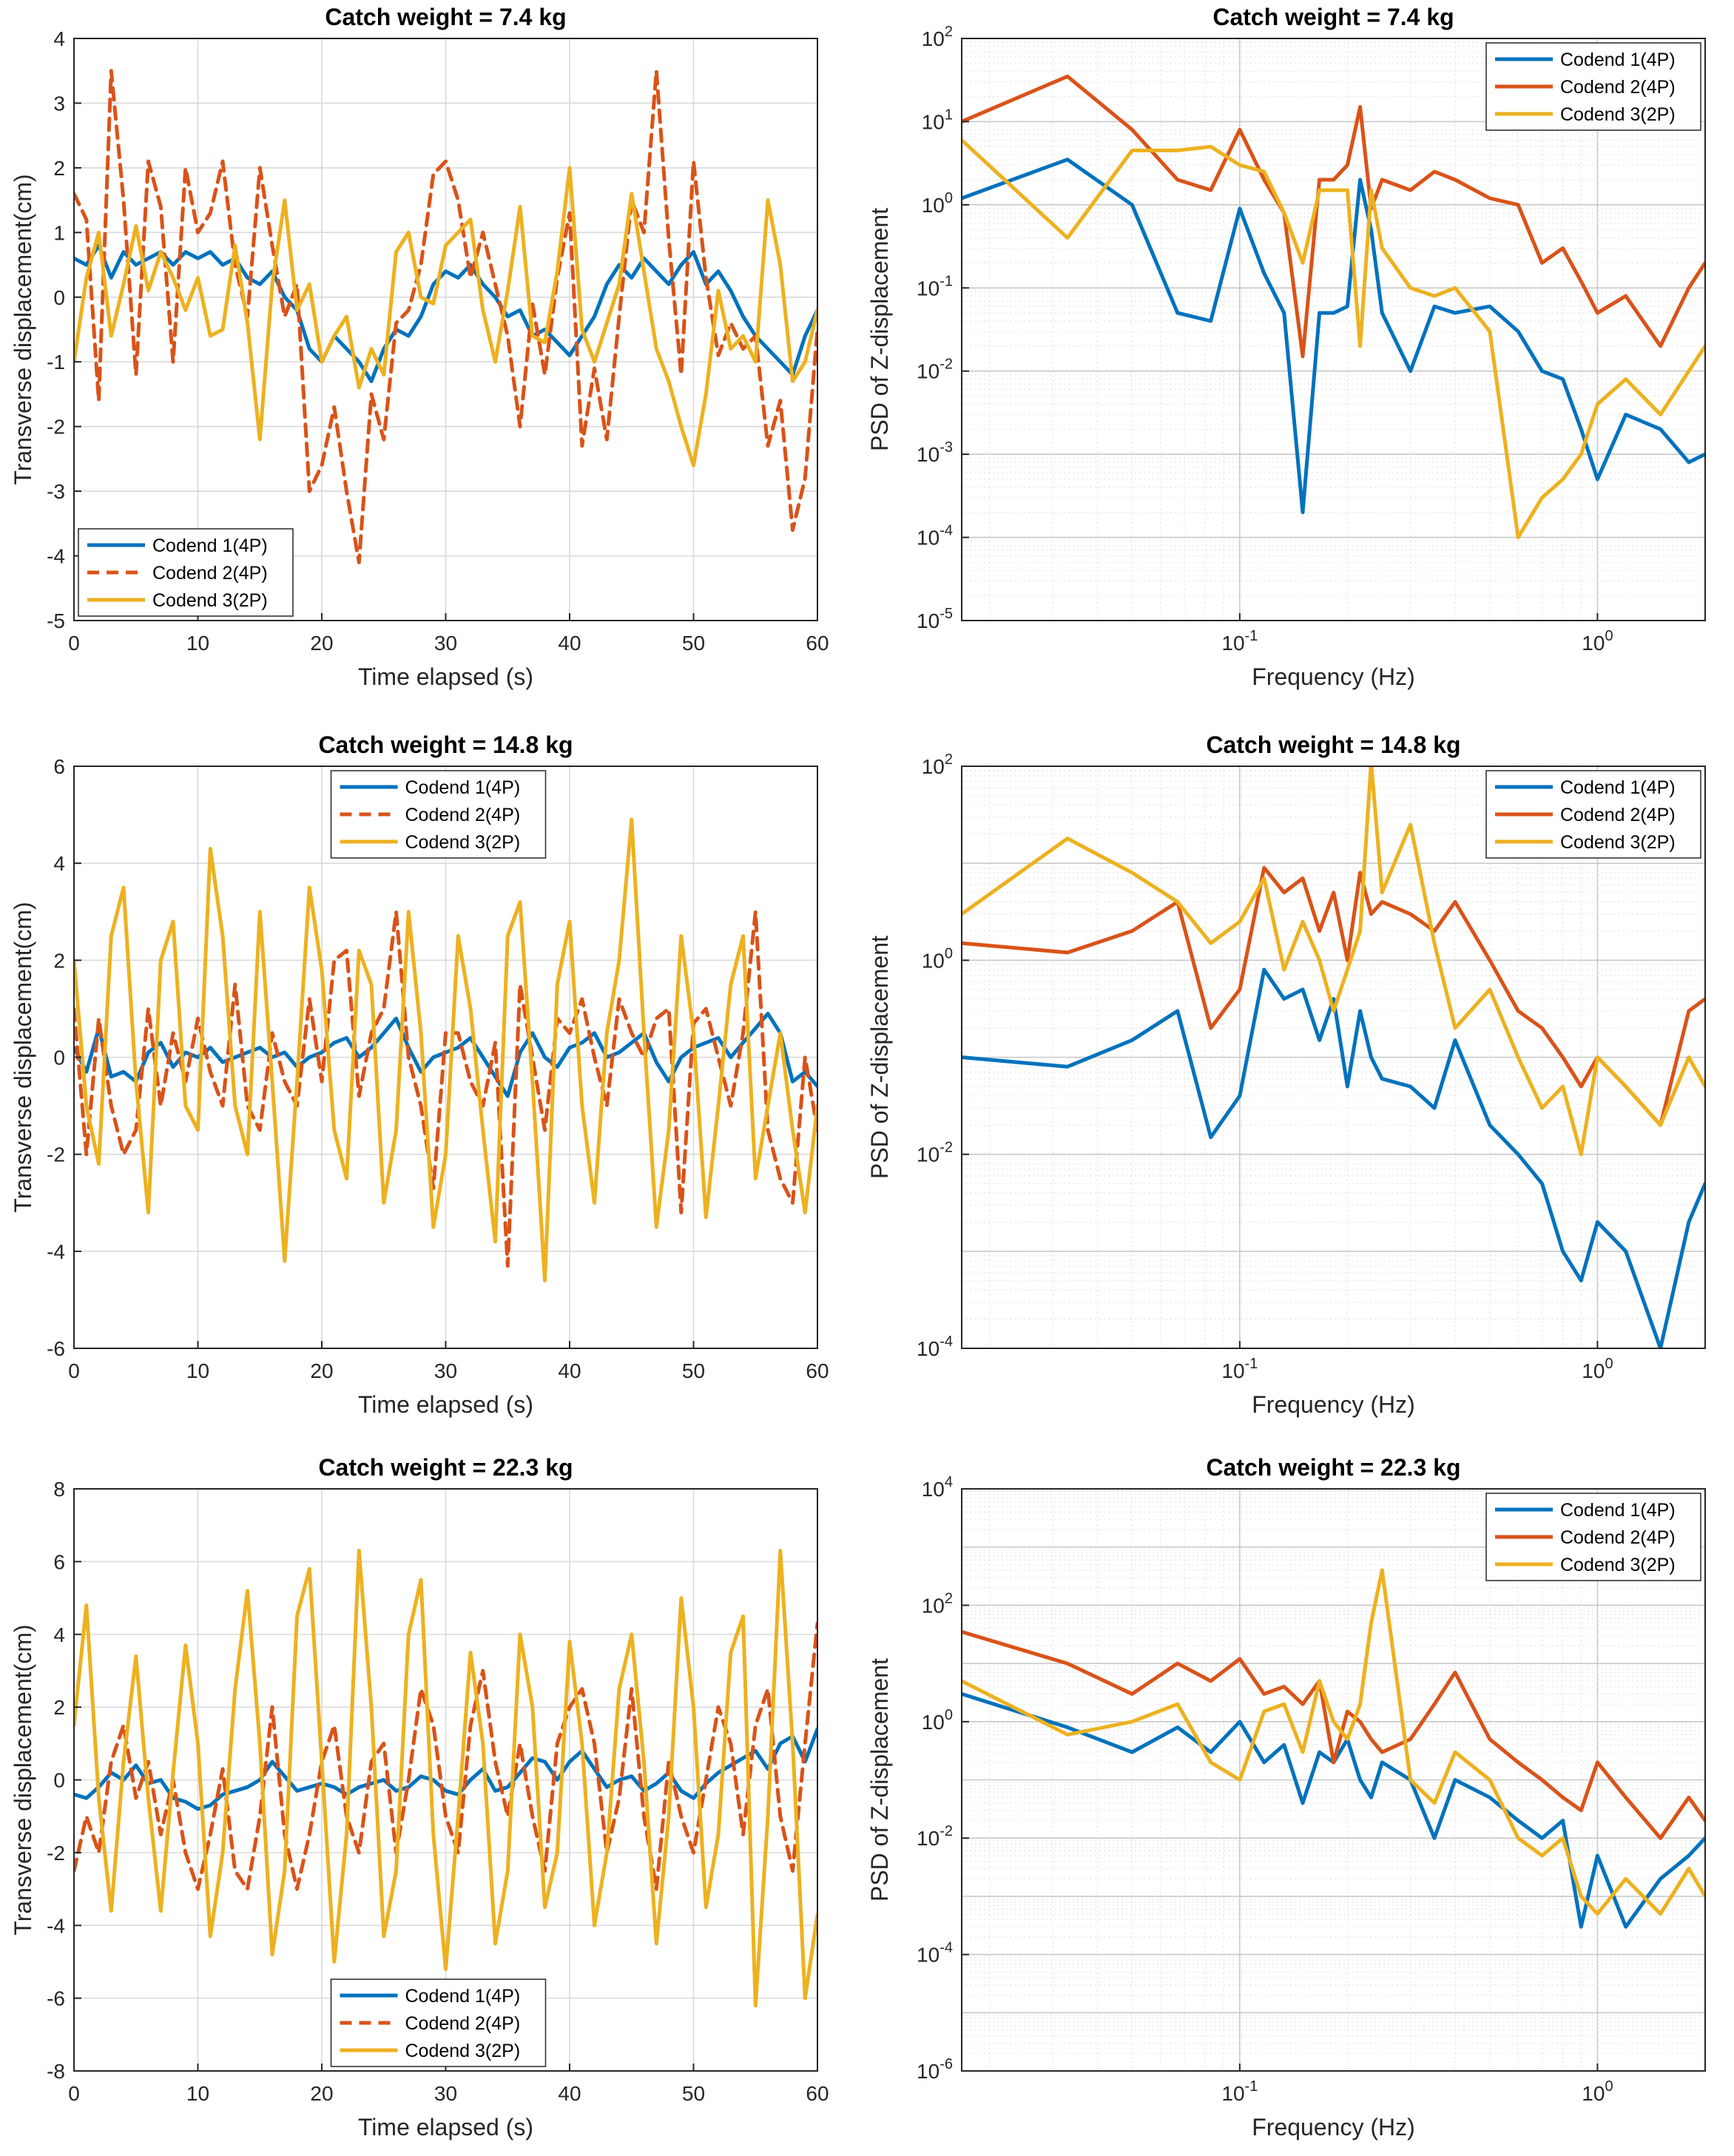 This screenshot has height=2156, width=1734. Describe the element at coordinates (935, 286) in the screenshot. I see `y-tick-label: 10⁻¹` at that location.